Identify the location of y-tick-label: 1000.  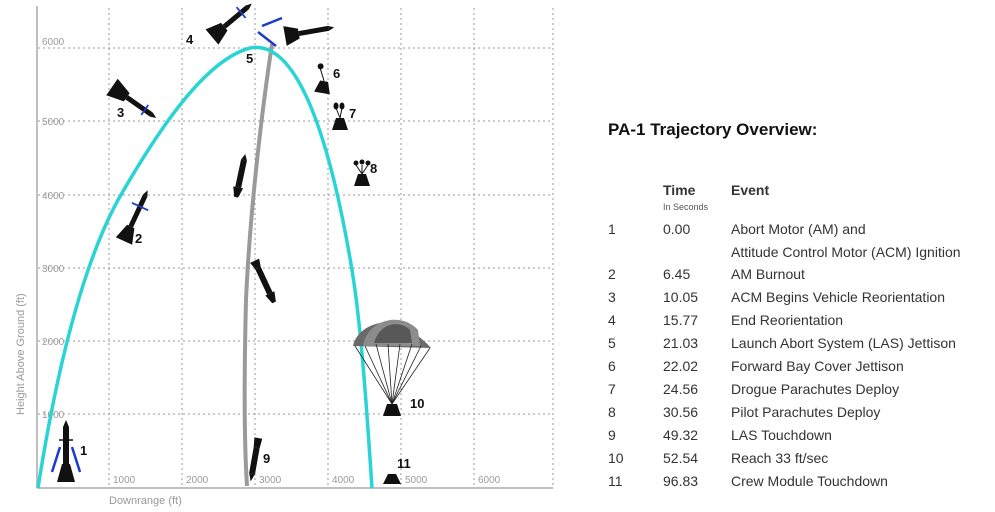
(53, 415).